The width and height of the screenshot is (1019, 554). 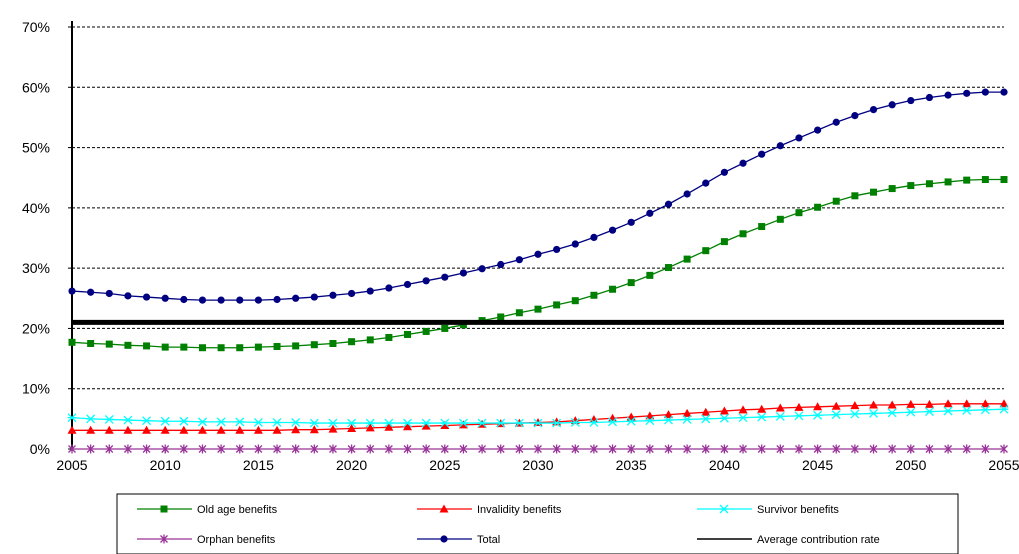 I want to click on legend-item-survivor-benefits: Survivor benefits, so click(x=768, y=510).